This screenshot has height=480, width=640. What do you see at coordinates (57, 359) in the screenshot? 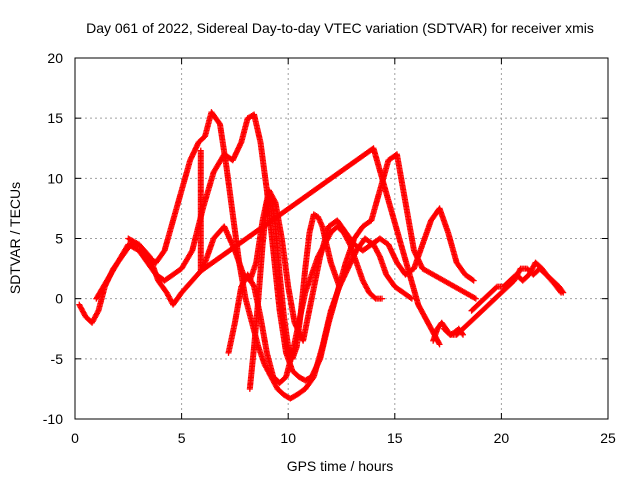
I see `y-tick-label: -5` at bounding box center [57, 359].